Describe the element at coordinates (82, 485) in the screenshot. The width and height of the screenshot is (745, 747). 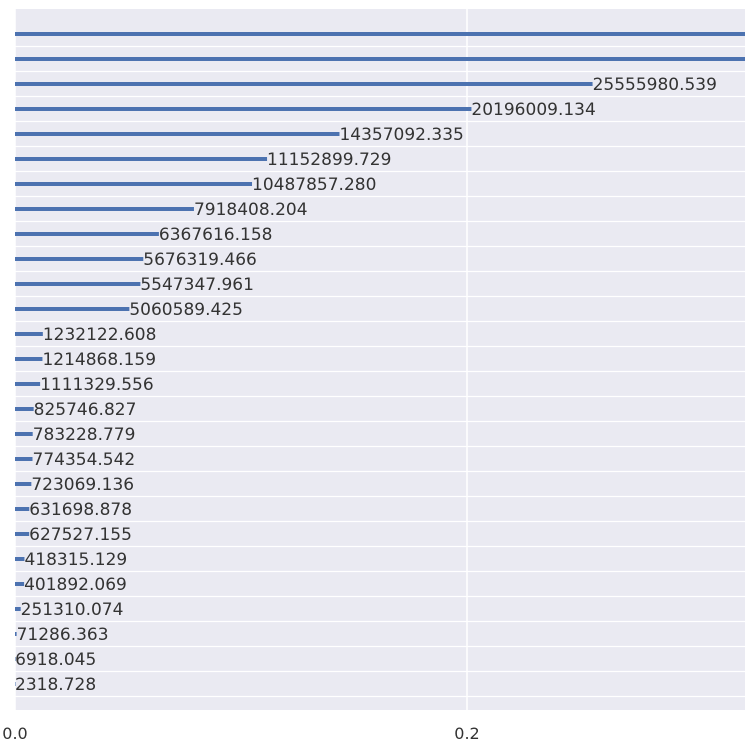
I see `bar-value-label: 723069.136` at that location.